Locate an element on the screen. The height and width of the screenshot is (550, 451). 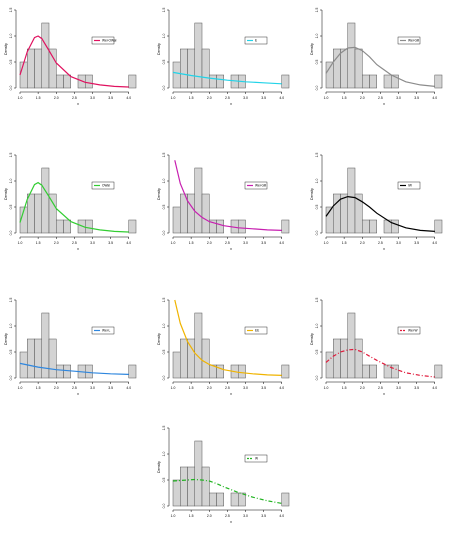
legend-label: OWal is located at coordinates (106, 186).